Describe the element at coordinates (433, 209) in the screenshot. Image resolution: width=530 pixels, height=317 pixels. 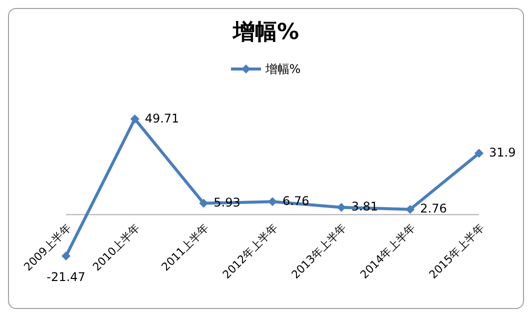
I see `data-label: 2.76` at that location.